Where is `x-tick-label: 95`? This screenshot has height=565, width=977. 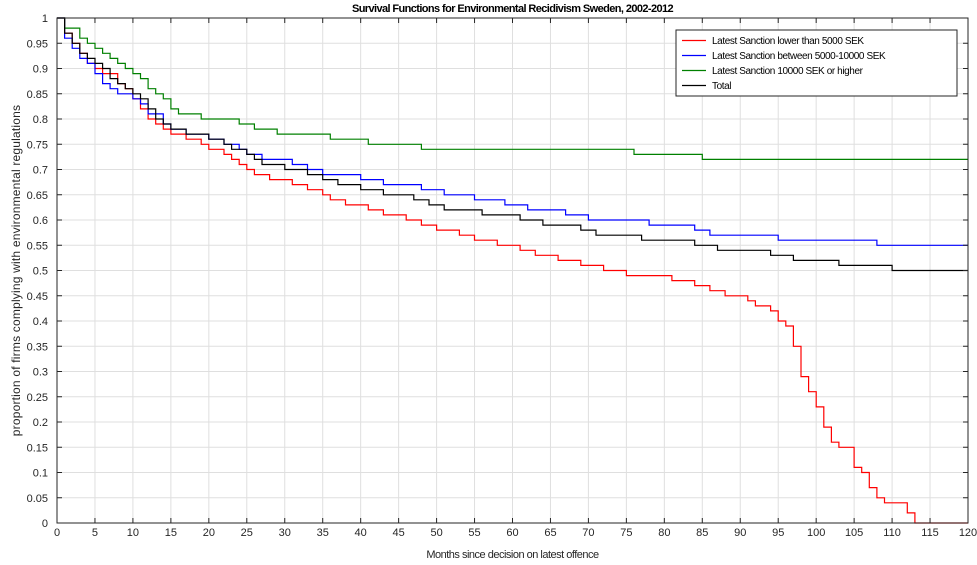 x-tick-label: 95 is located at coordinates (778, 533).